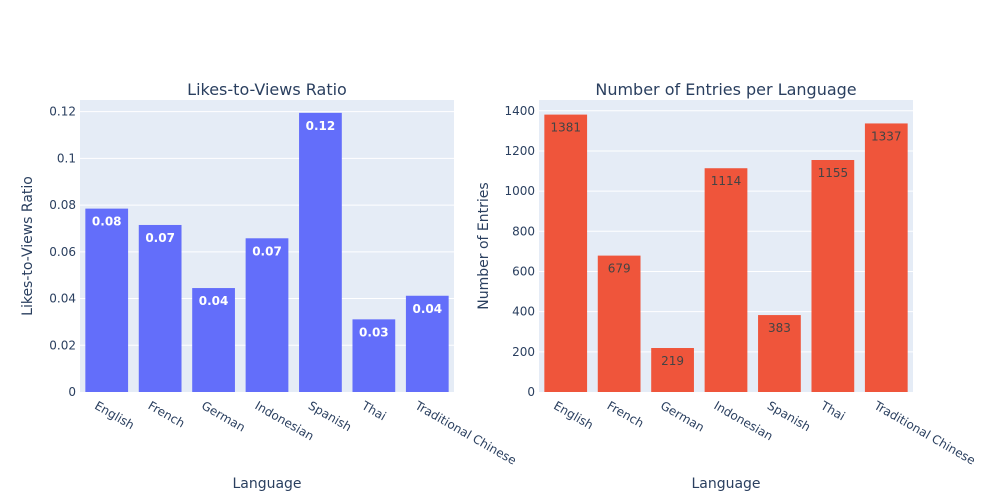 The height and width of the screenshot is (500, 1000). I want to click on y-tick-labels-left: 0 0.02 0.04 0.06 0.08 0.1 0.12, so click(62, 252).